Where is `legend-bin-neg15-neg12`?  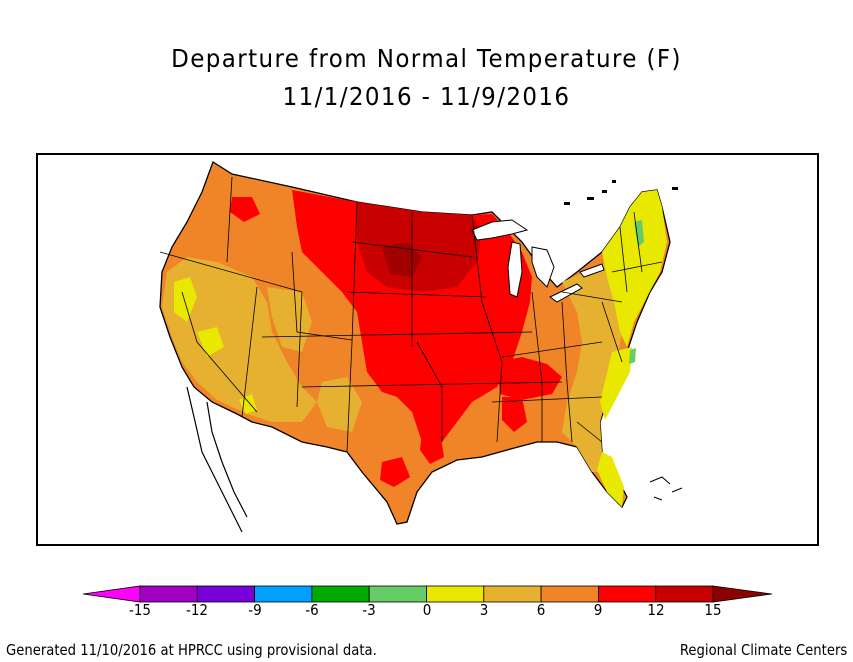 legend-bin-neg15-neg12 is located at coordinates (168, 594).